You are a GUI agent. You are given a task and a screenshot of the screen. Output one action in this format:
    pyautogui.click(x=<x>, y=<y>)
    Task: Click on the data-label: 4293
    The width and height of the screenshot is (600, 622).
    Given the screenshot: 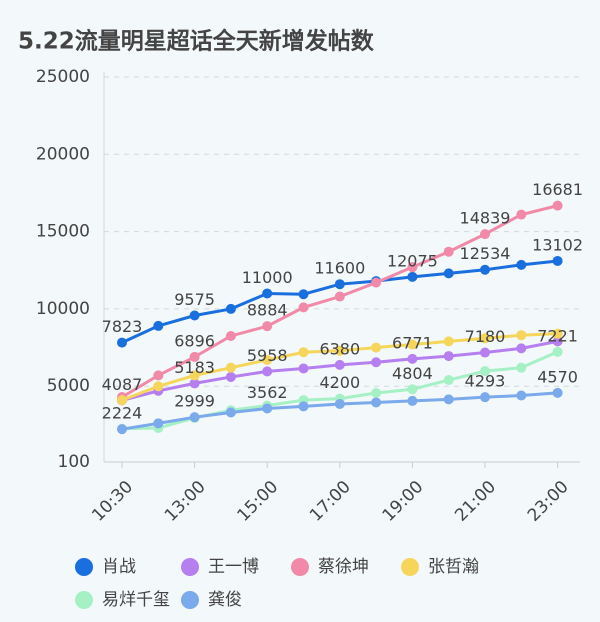 What is the action you would take?
    pyautogui.click(x=485, y=381)
    